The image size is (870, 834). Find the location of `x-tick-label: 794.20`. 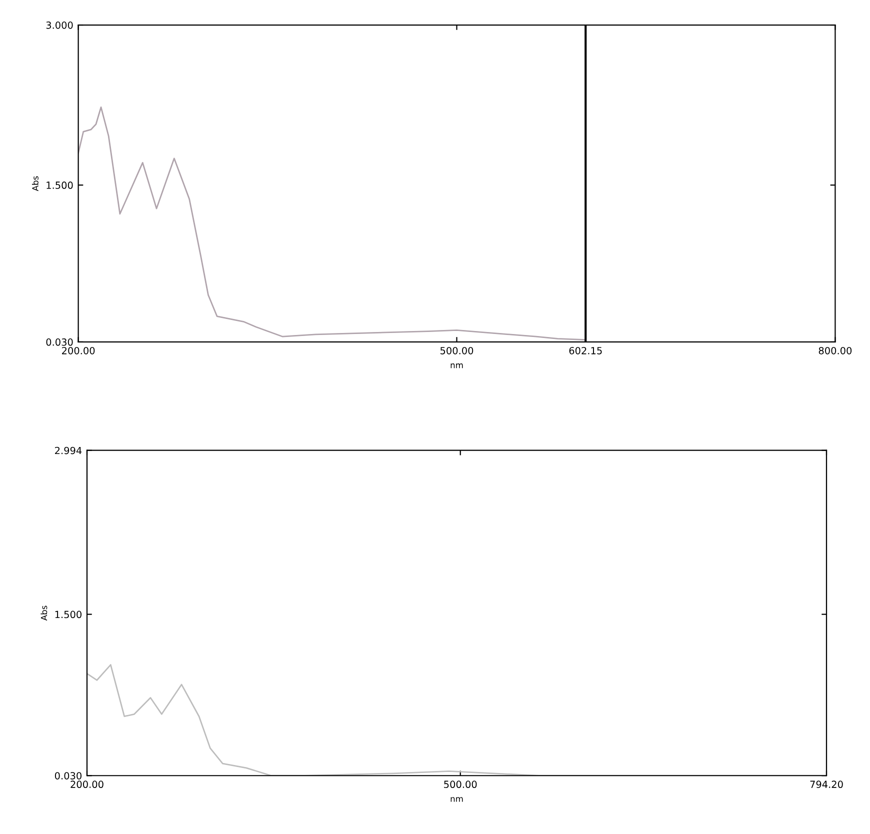

x-tick-label: 794.20 is located at coordinates (826, 784).